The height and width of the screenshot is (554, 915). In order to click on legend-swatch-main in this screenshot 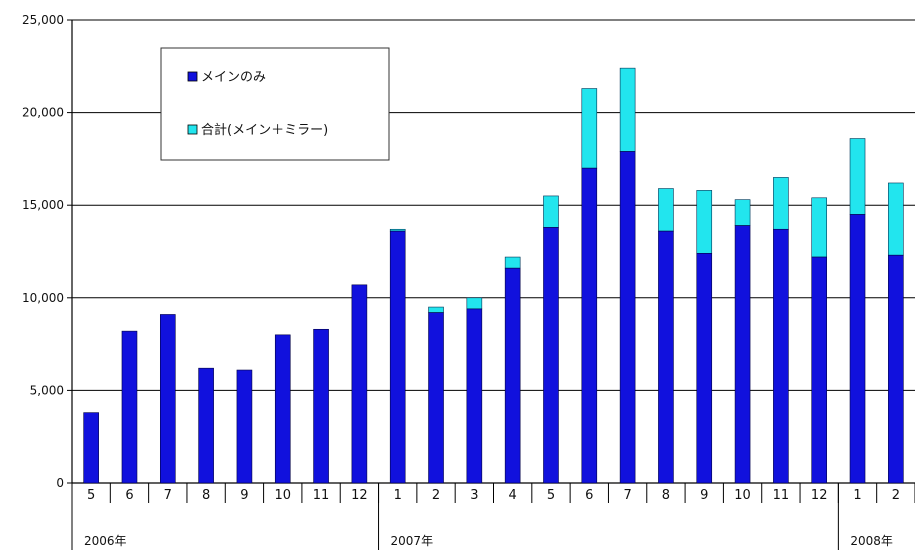, I will do `click(192, 76)`.